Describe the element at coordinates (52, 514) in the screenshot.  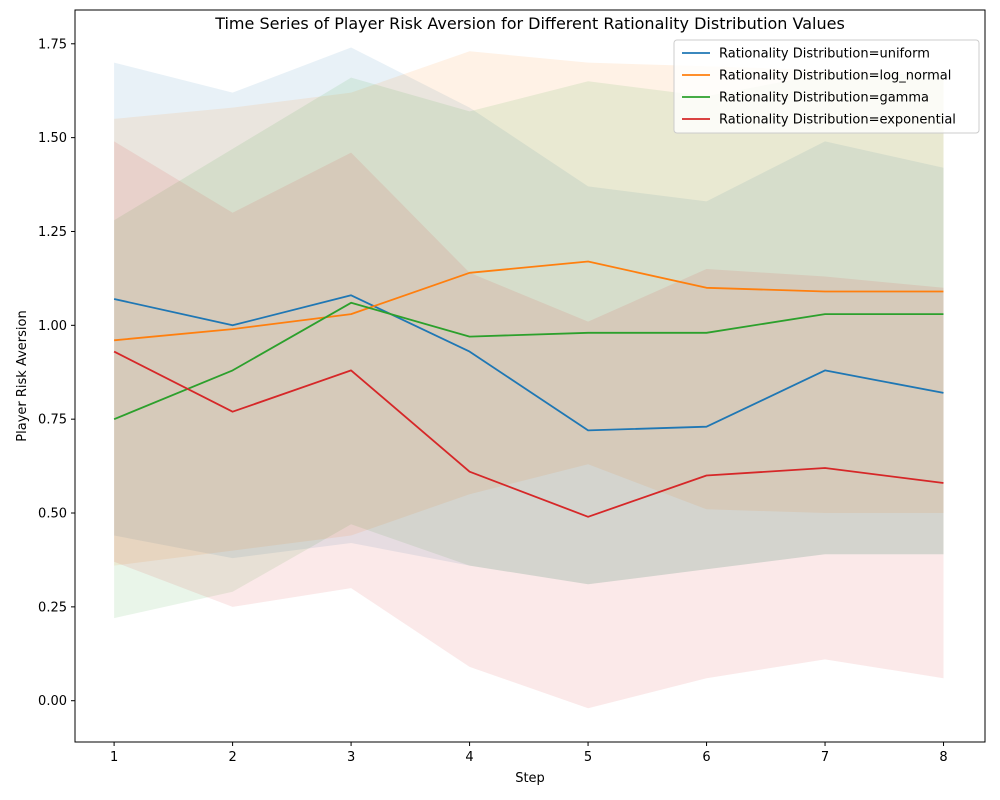
I see `y-tick-label: 0.50` at that location.